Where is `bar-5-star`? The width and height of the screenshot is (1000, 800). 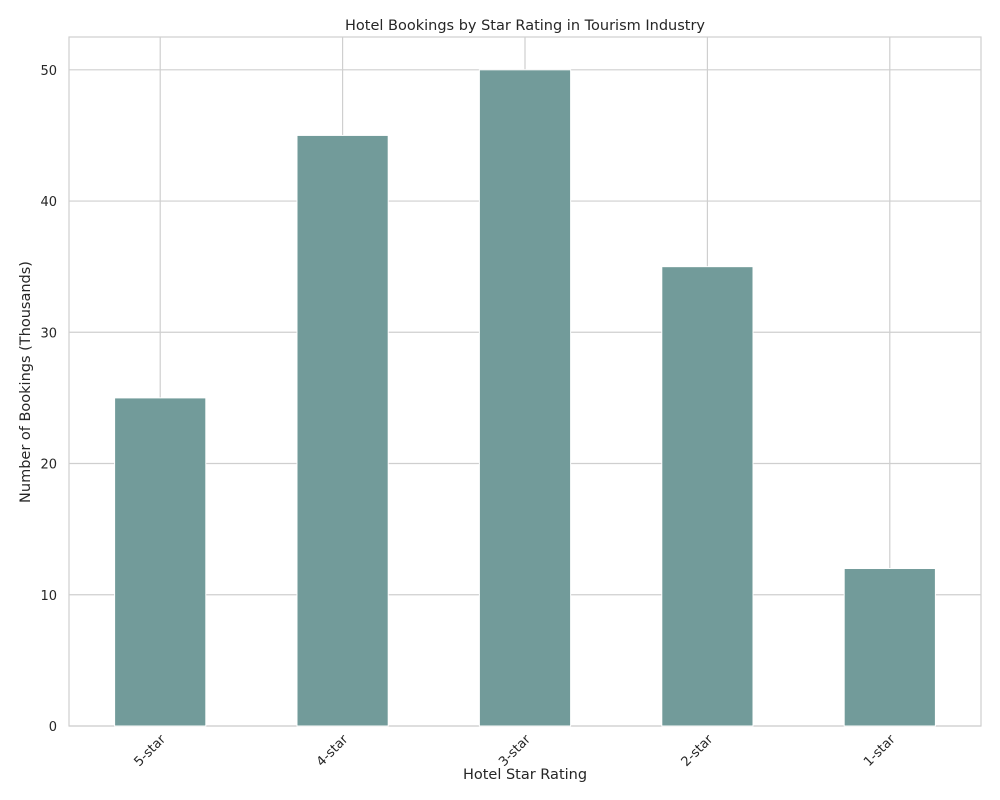
bar-5-star is located at coordinates (160, 562).